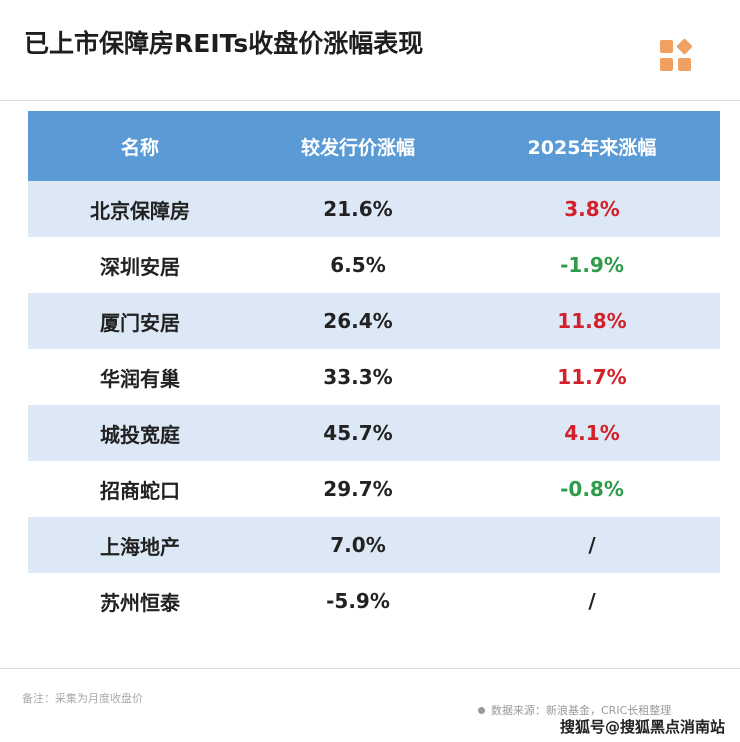 The height and width of the screenshot is (742, 740). I want to click on footnote: 备注：采集为月度收盘价, so click(82, 698).